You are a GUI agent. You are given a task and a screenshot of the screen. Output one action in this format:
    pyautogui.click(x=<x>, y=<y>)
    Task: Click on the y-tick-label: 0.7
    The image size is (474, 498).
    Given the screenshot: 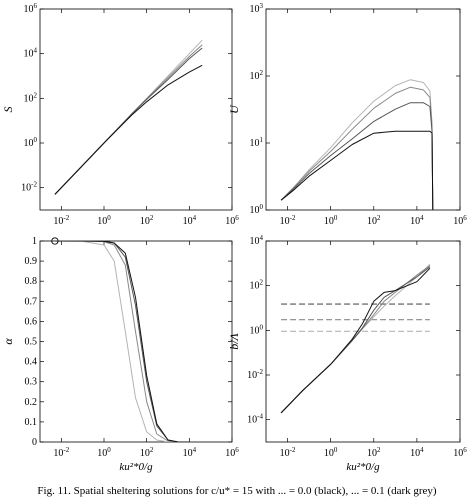 What is the action you would take?
    pyautogui.click(x=31, y=301)
    